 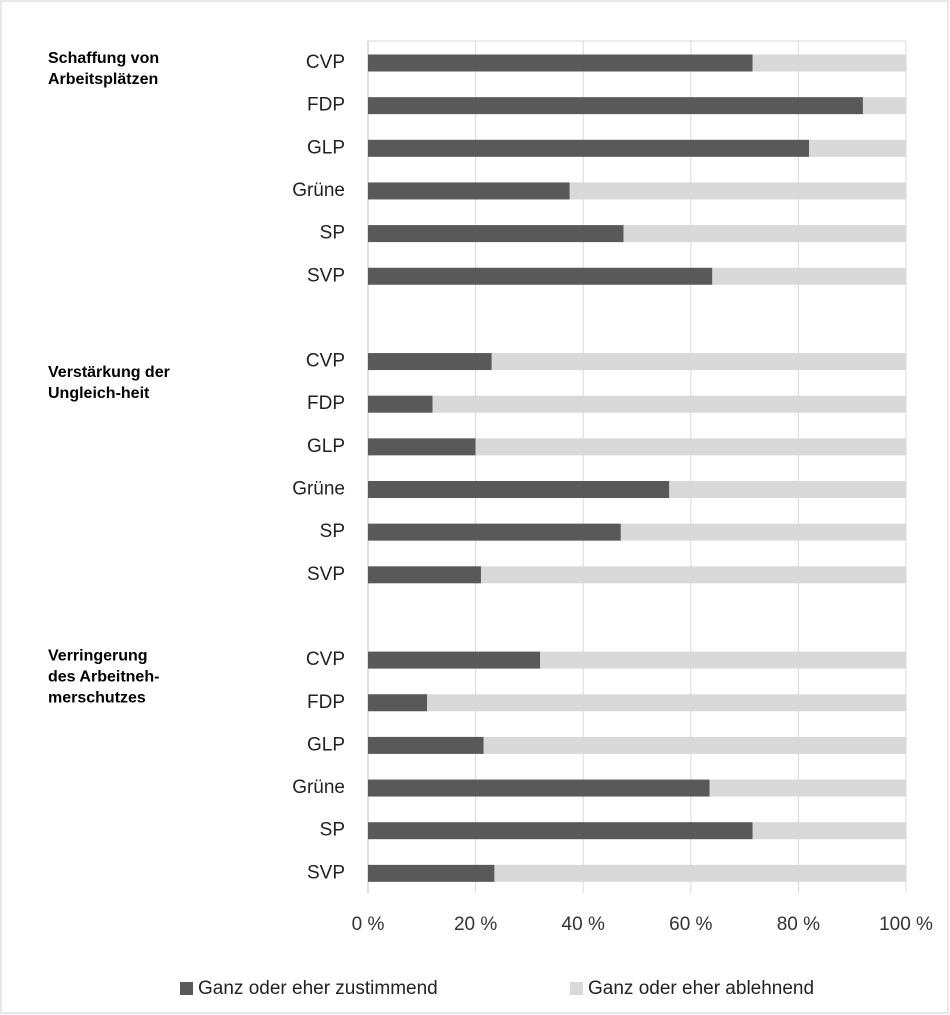 I want to click on group-label: Ungleich-heit, so click(x=99, y=393).